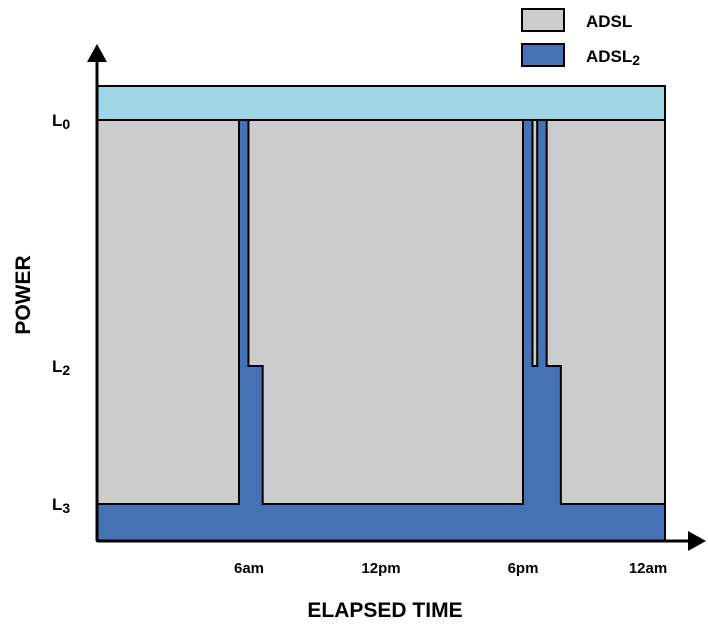 This screenshot has height=626, width=708. Describe the element at coordinates (697, 541) in the screenshot. I see `x-axis-arrow` at that location.